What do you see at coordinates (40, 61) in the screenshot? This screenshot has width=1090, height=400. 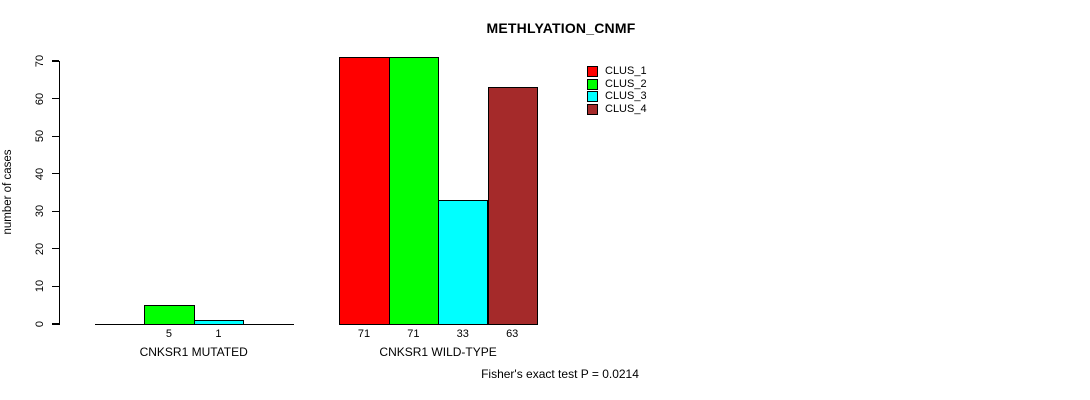 I see `y-tick-label: 70` at bounding box center [40, 61].